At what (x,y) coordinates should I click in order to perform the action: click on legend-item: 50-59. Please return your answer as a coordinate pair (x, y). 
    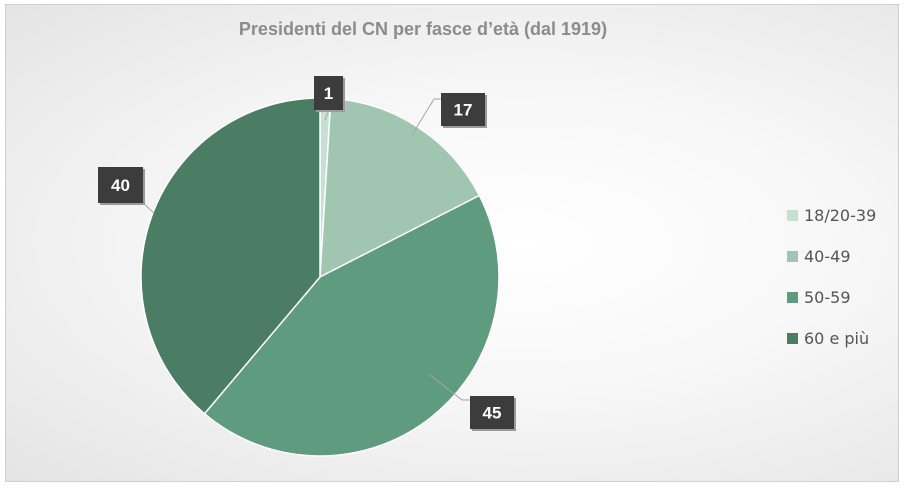
    Looking at the image, I should click on (842, 297).